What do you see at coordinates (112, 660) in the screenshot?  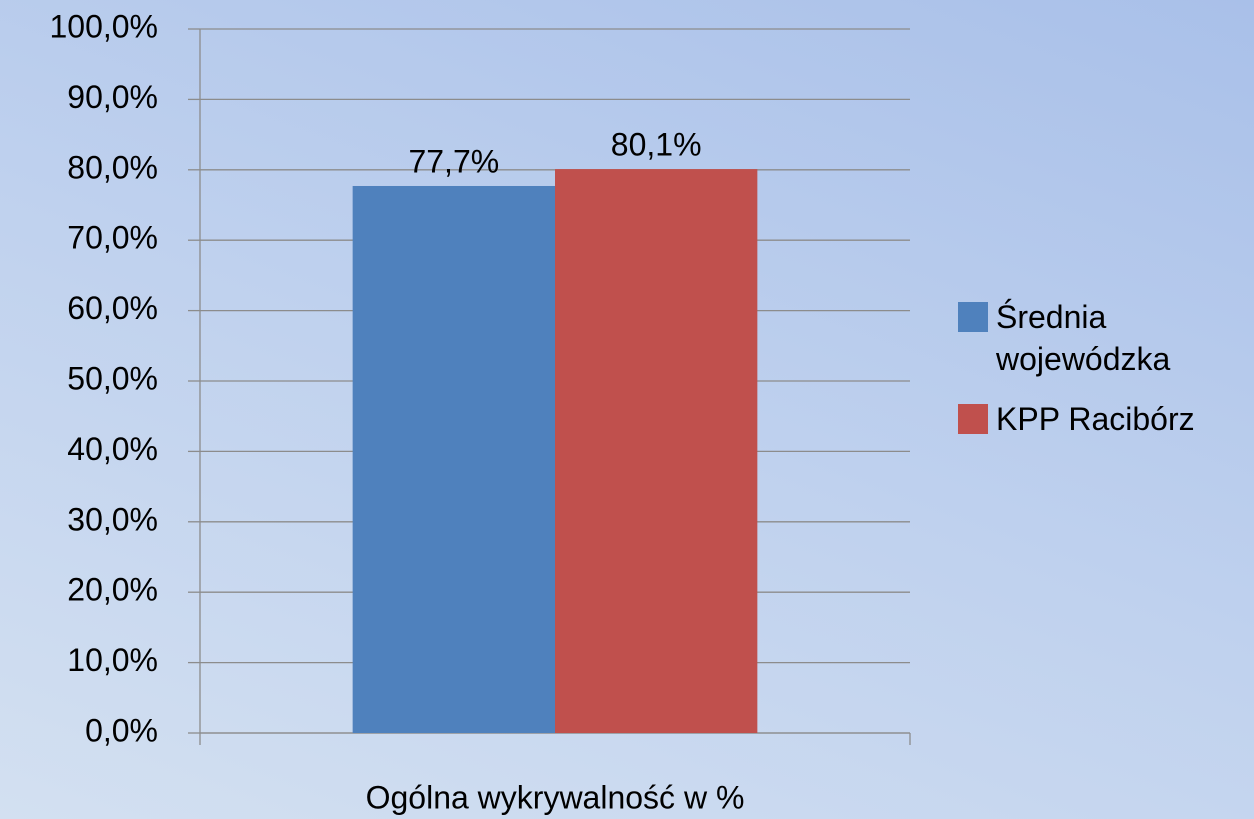 I see `y-tick-label: 10,0%` at bounding box center [112, 660].